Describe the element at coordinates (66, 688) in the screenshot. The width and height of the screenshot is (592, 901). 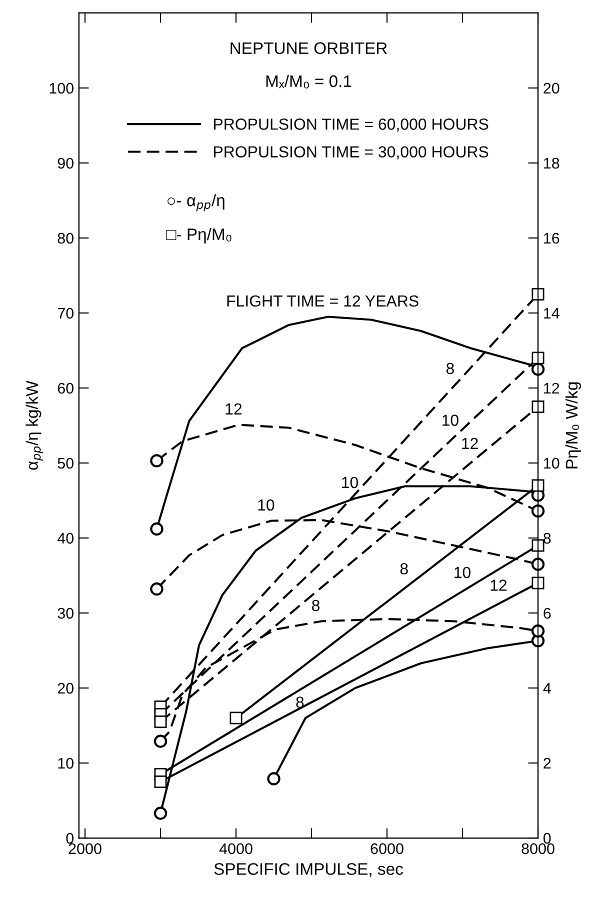
I see `y-tick-label: 20` at that location.